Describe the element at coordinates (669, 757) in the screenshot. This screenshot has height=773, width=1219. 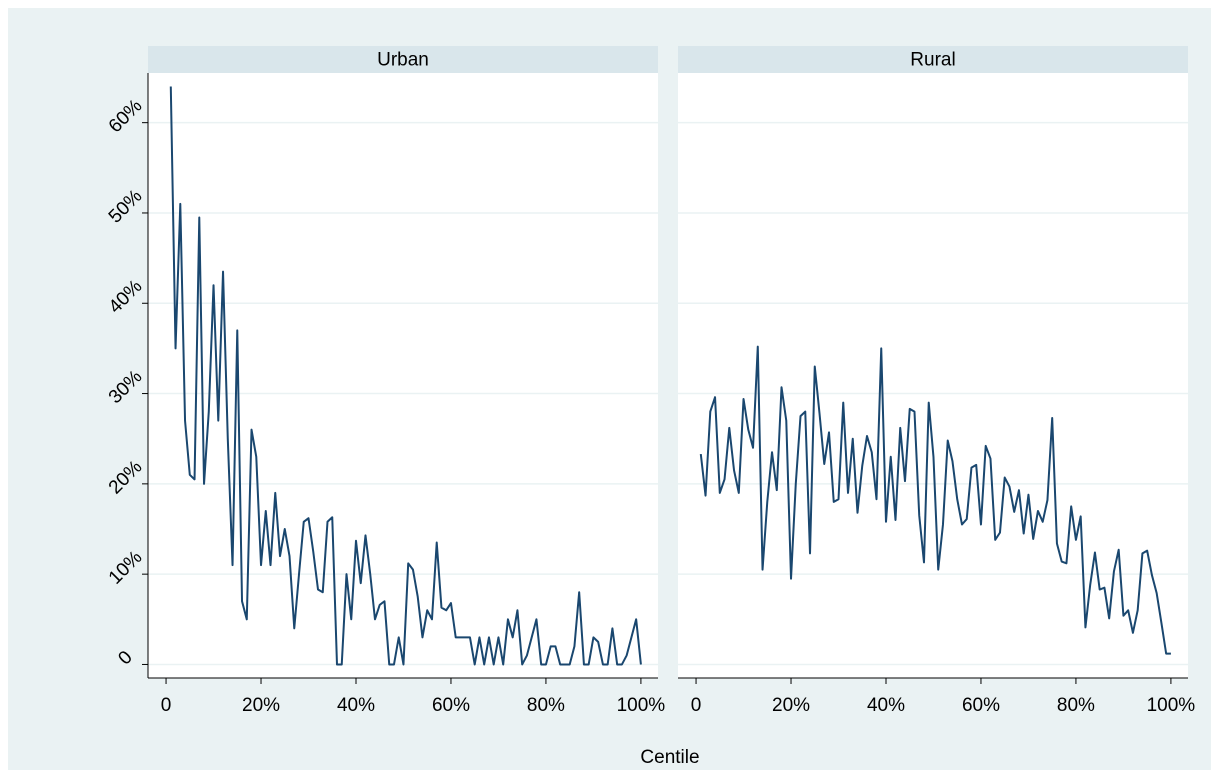
I see `x-axis-title: Centile` at that location.